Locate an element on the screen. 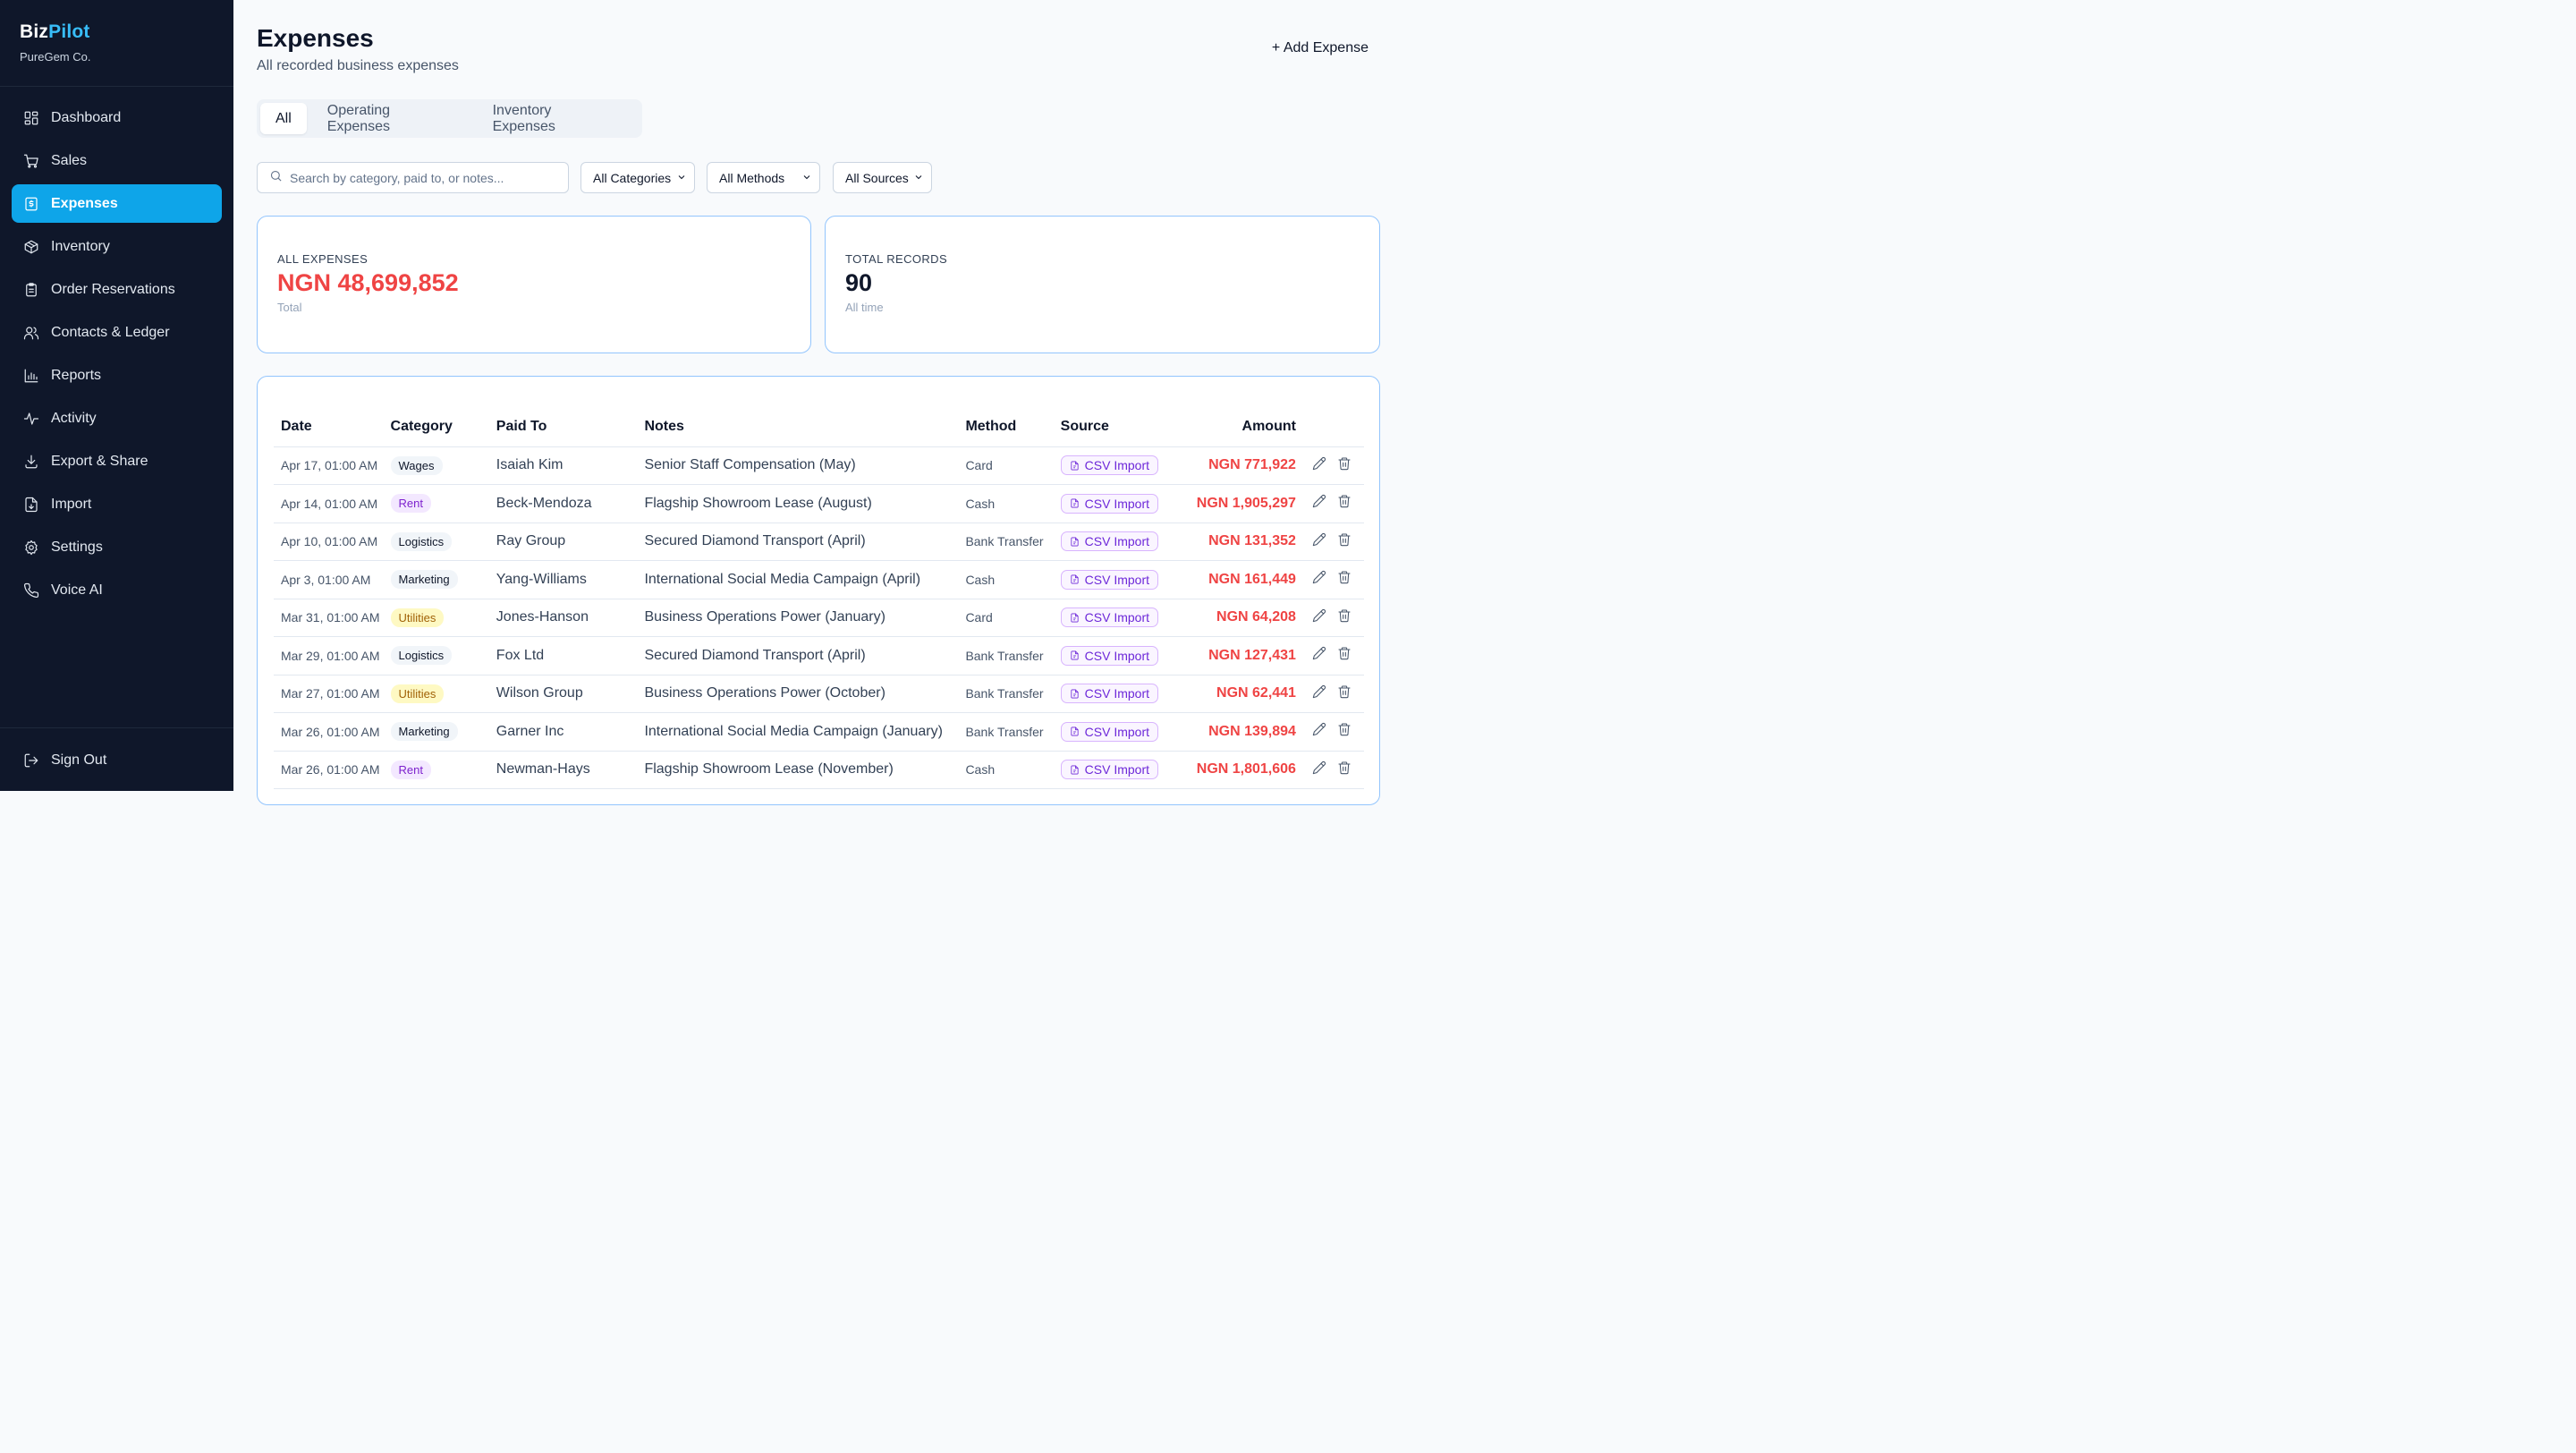 This screenshot has width=2576, height=1453. chevron-down-icon is located at coordinates (806, 178).